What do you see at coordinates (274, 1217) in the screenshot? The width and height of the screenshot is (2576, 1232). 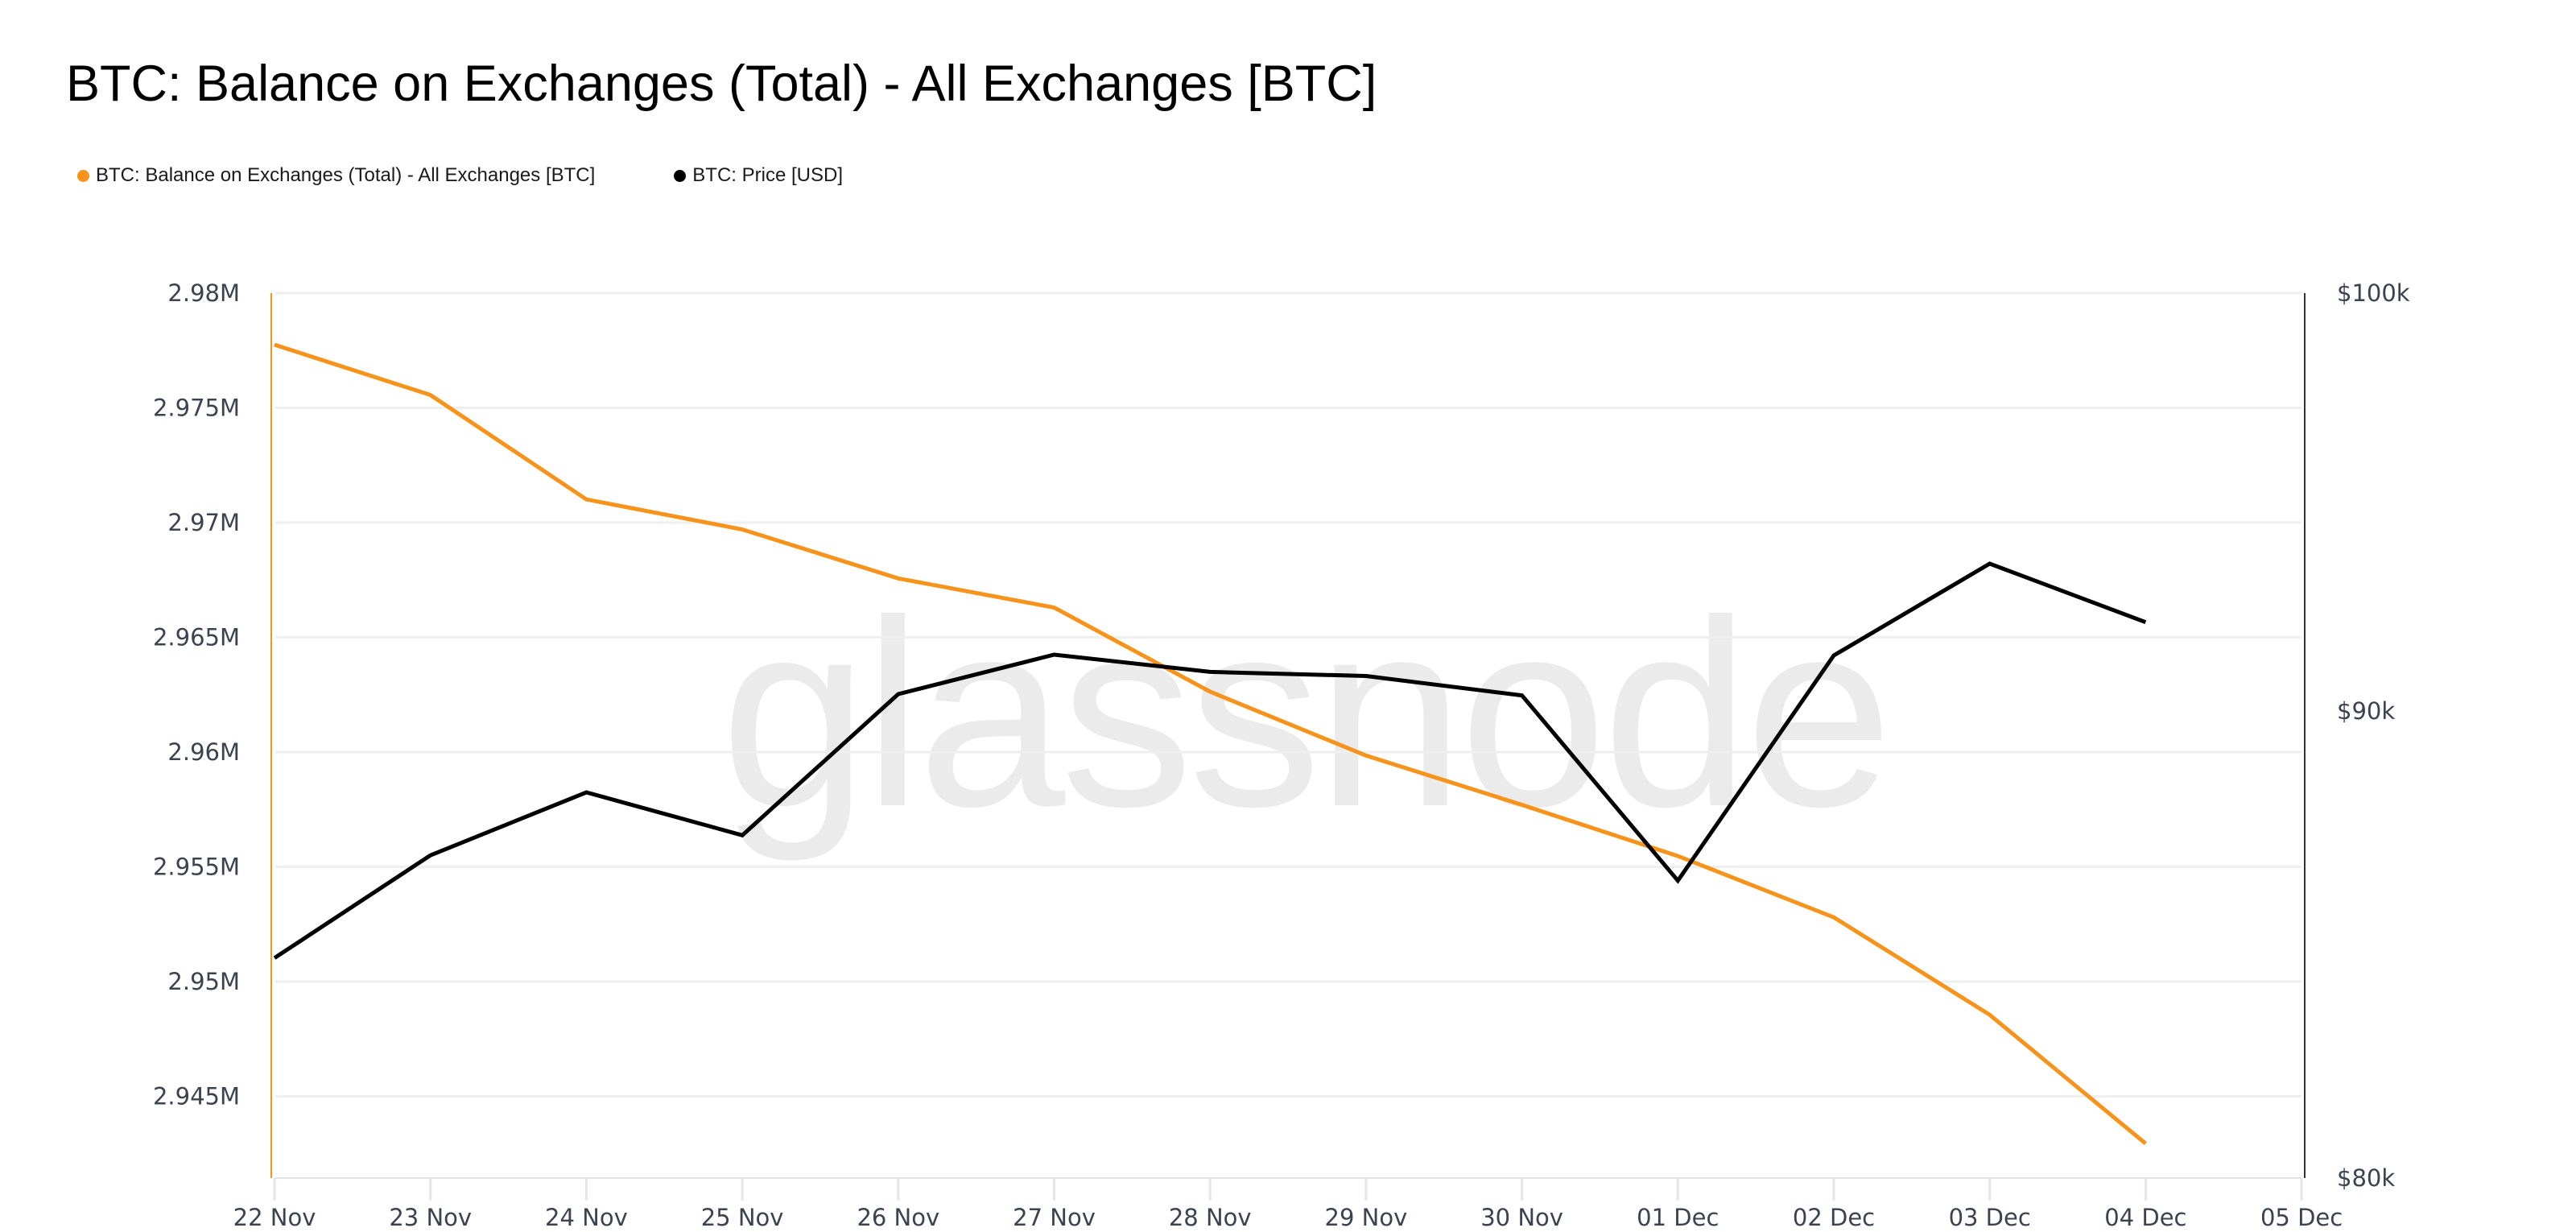 I see `x-axis-tick-label: 22 Nov` at bounding box center [274, 1217].